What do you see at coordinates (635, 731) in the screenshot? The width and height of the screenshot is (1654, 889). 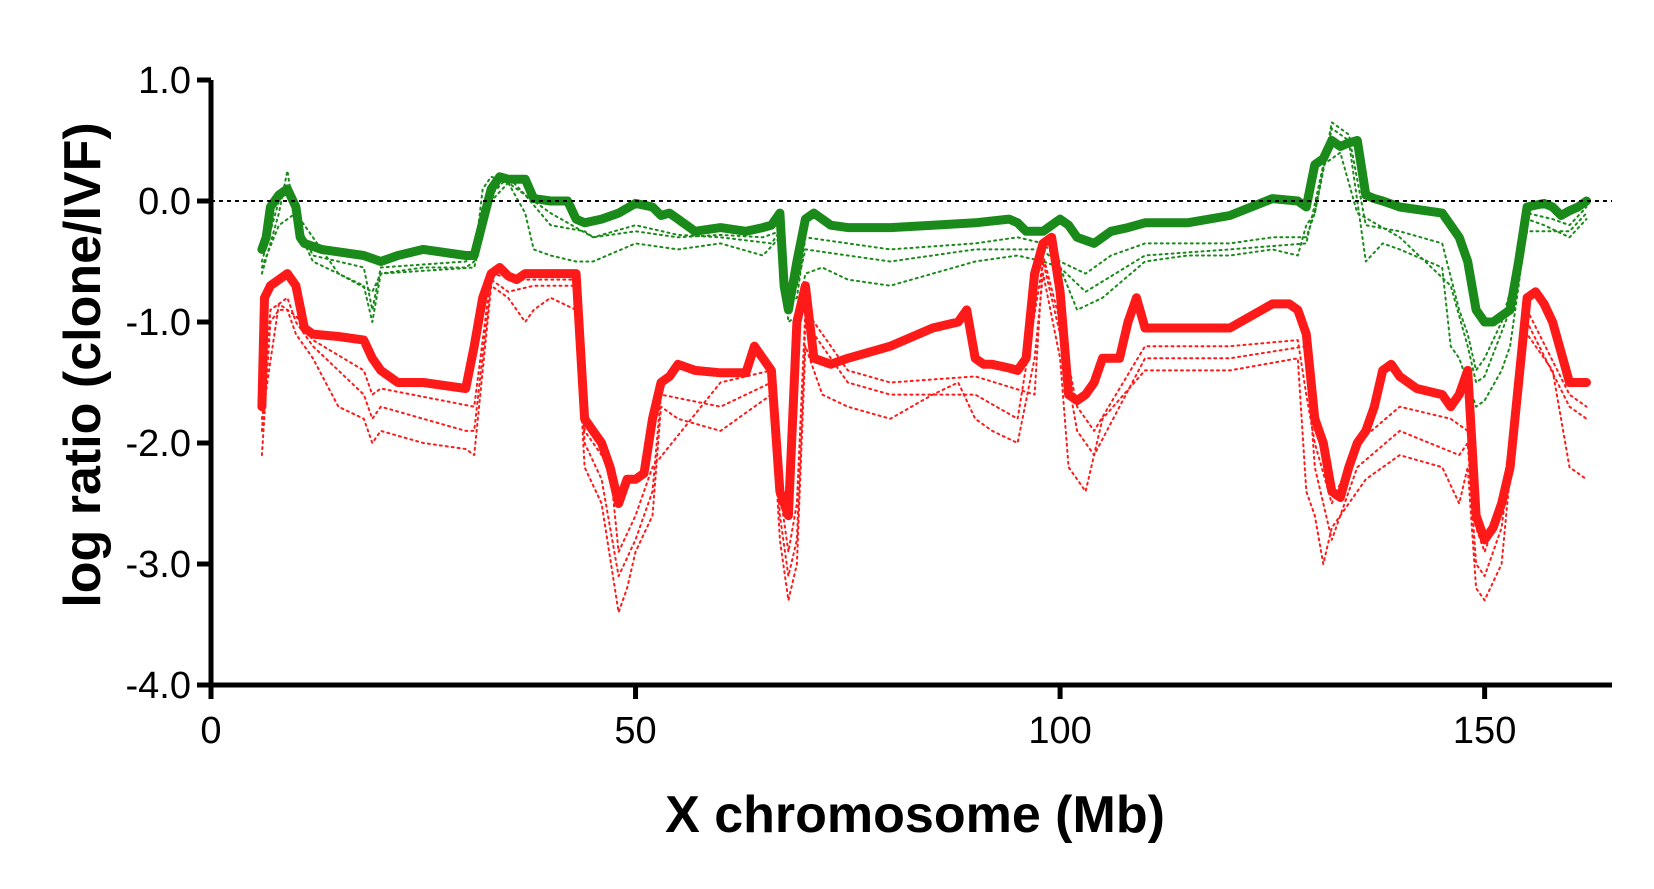 I see `x-tick-label: 50` at bounding box center [635, 731].